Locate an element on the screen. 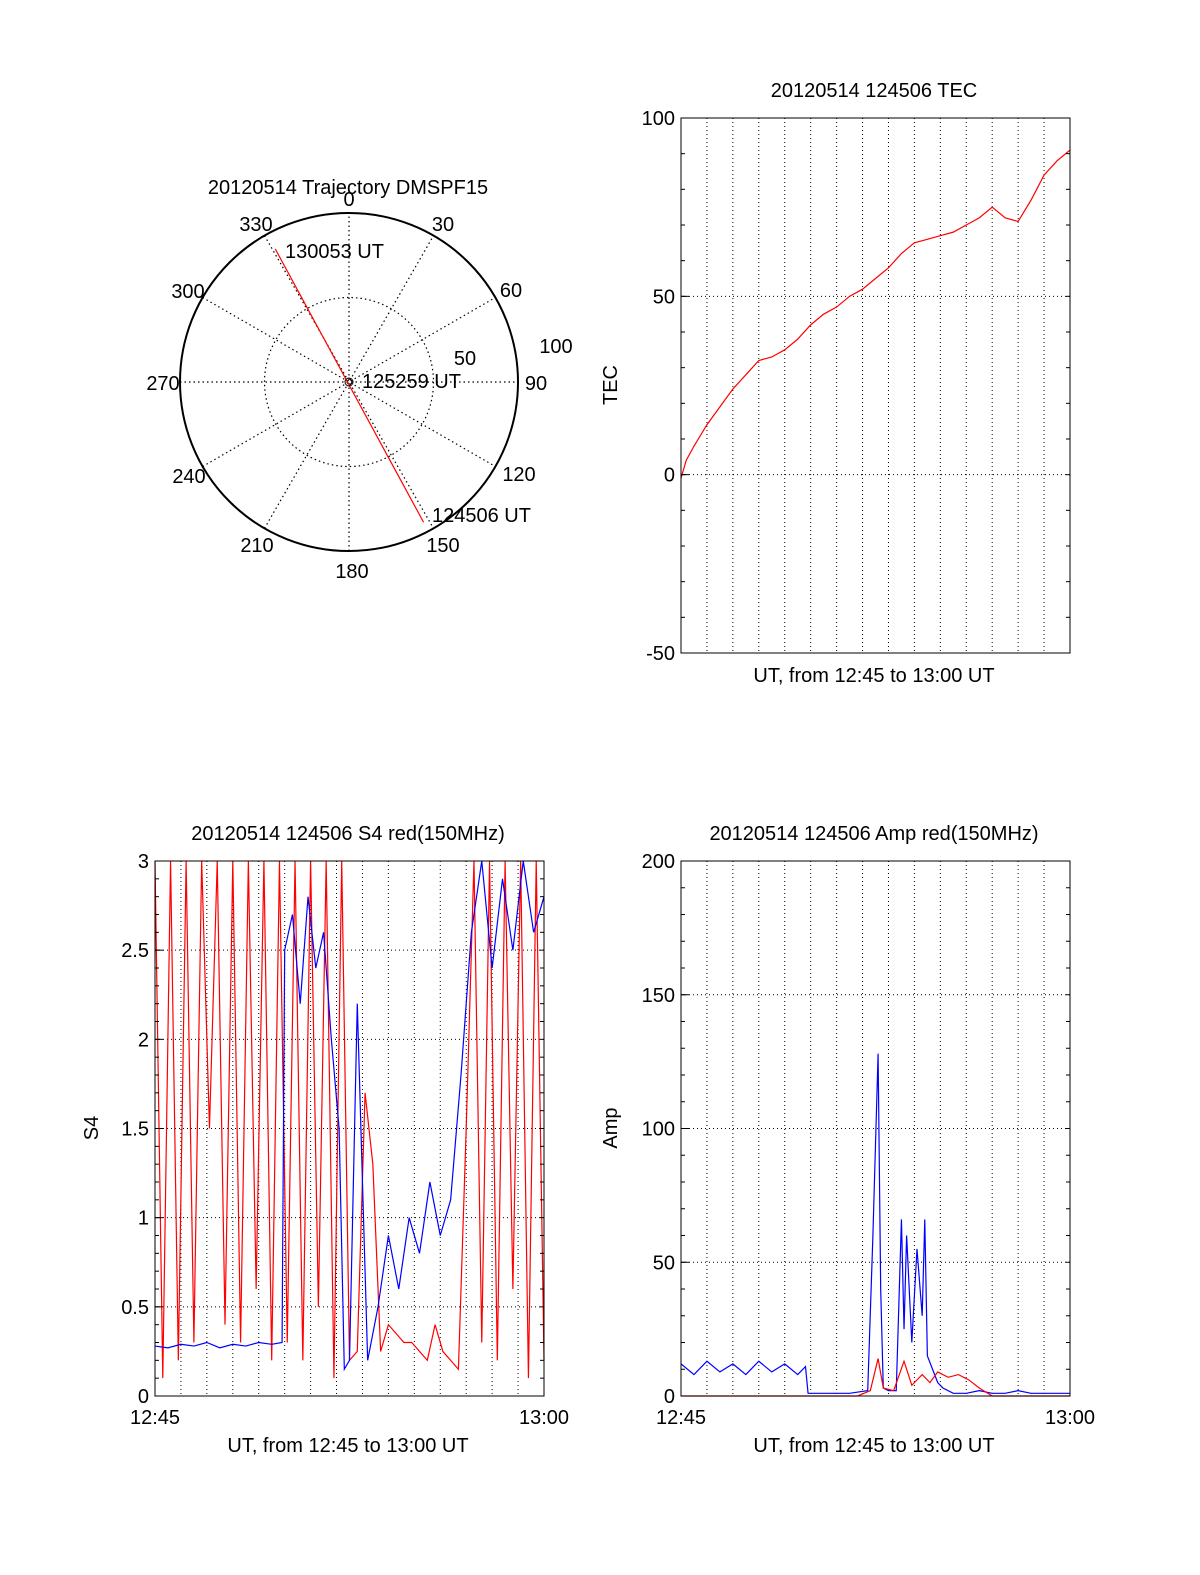 Image resolution: width=1200 pixels, height=1575 pixels. polar-angle-label-180: 180 is located at coordinates (351, 572).